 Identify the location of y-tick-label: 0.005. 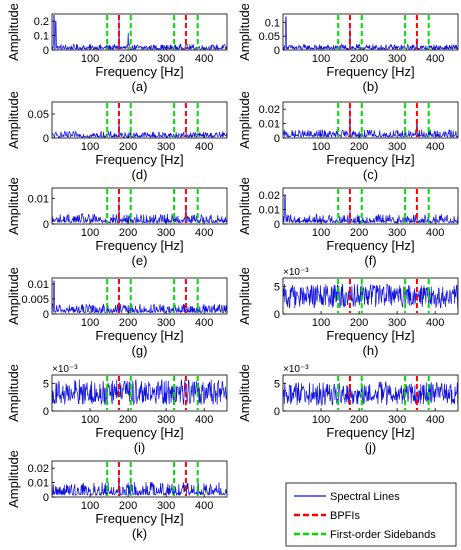
(35, 300).